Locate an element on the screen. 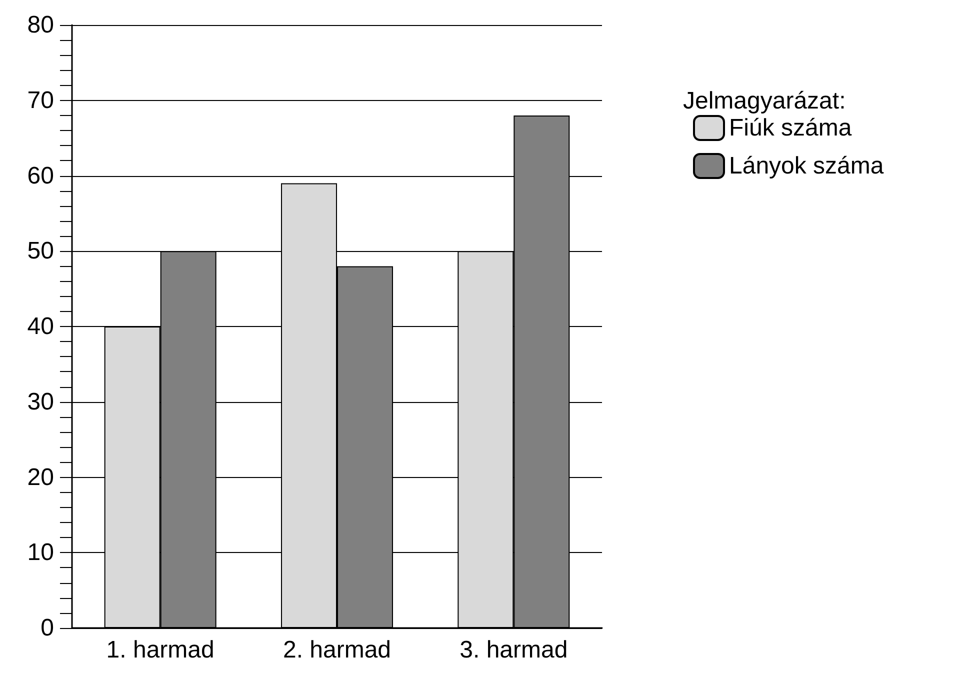 This screenshot has height=674, width=962. y-tick-label: 60 is located at coordinates (40, 176).